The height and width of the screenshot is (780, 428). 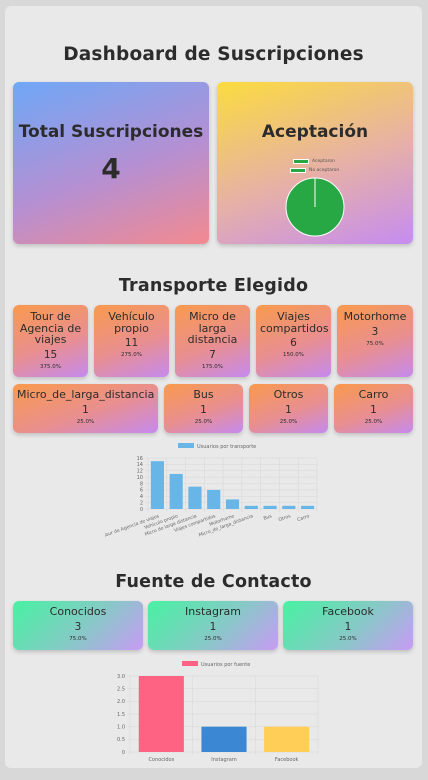 I want to click on transport-name: Motorhome, so click(x=375, y=316).